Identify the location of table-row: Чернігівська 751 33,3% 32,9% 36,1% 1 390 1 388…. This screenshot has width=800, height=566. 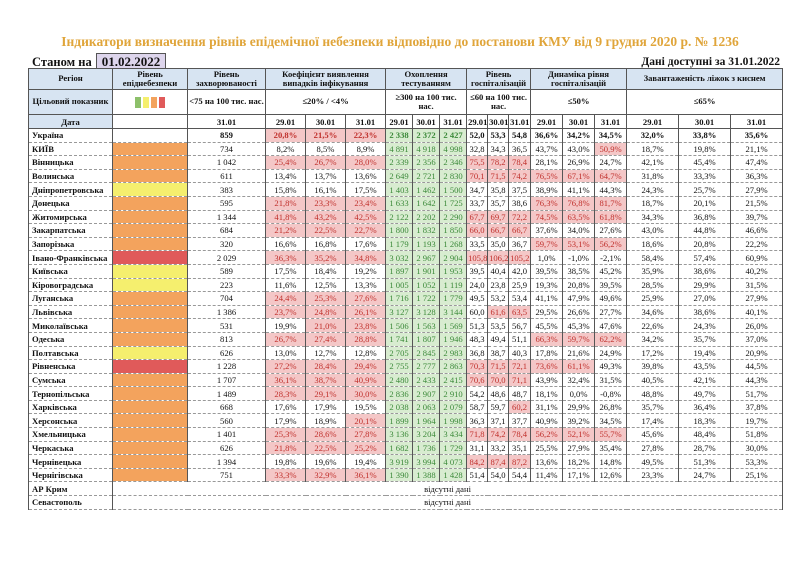
(406, 475).